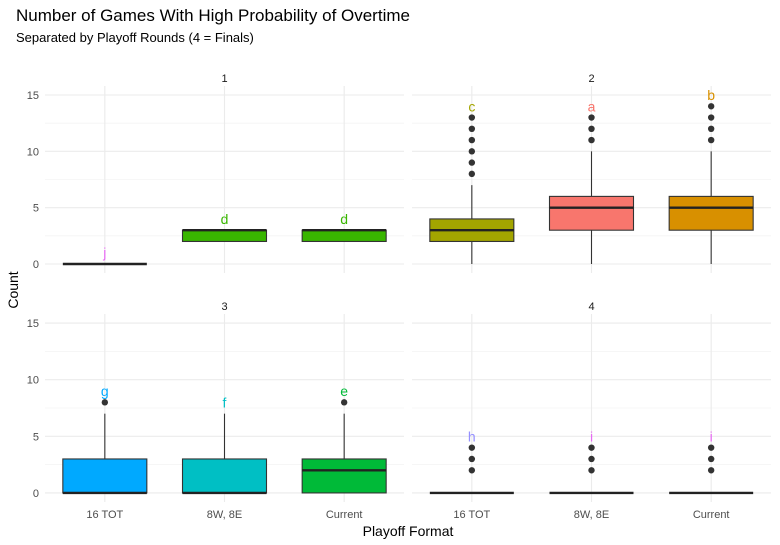 The width and height of the screenshot is (780, 545). I want to click on y-axis-title: Count, so click(13, 289).